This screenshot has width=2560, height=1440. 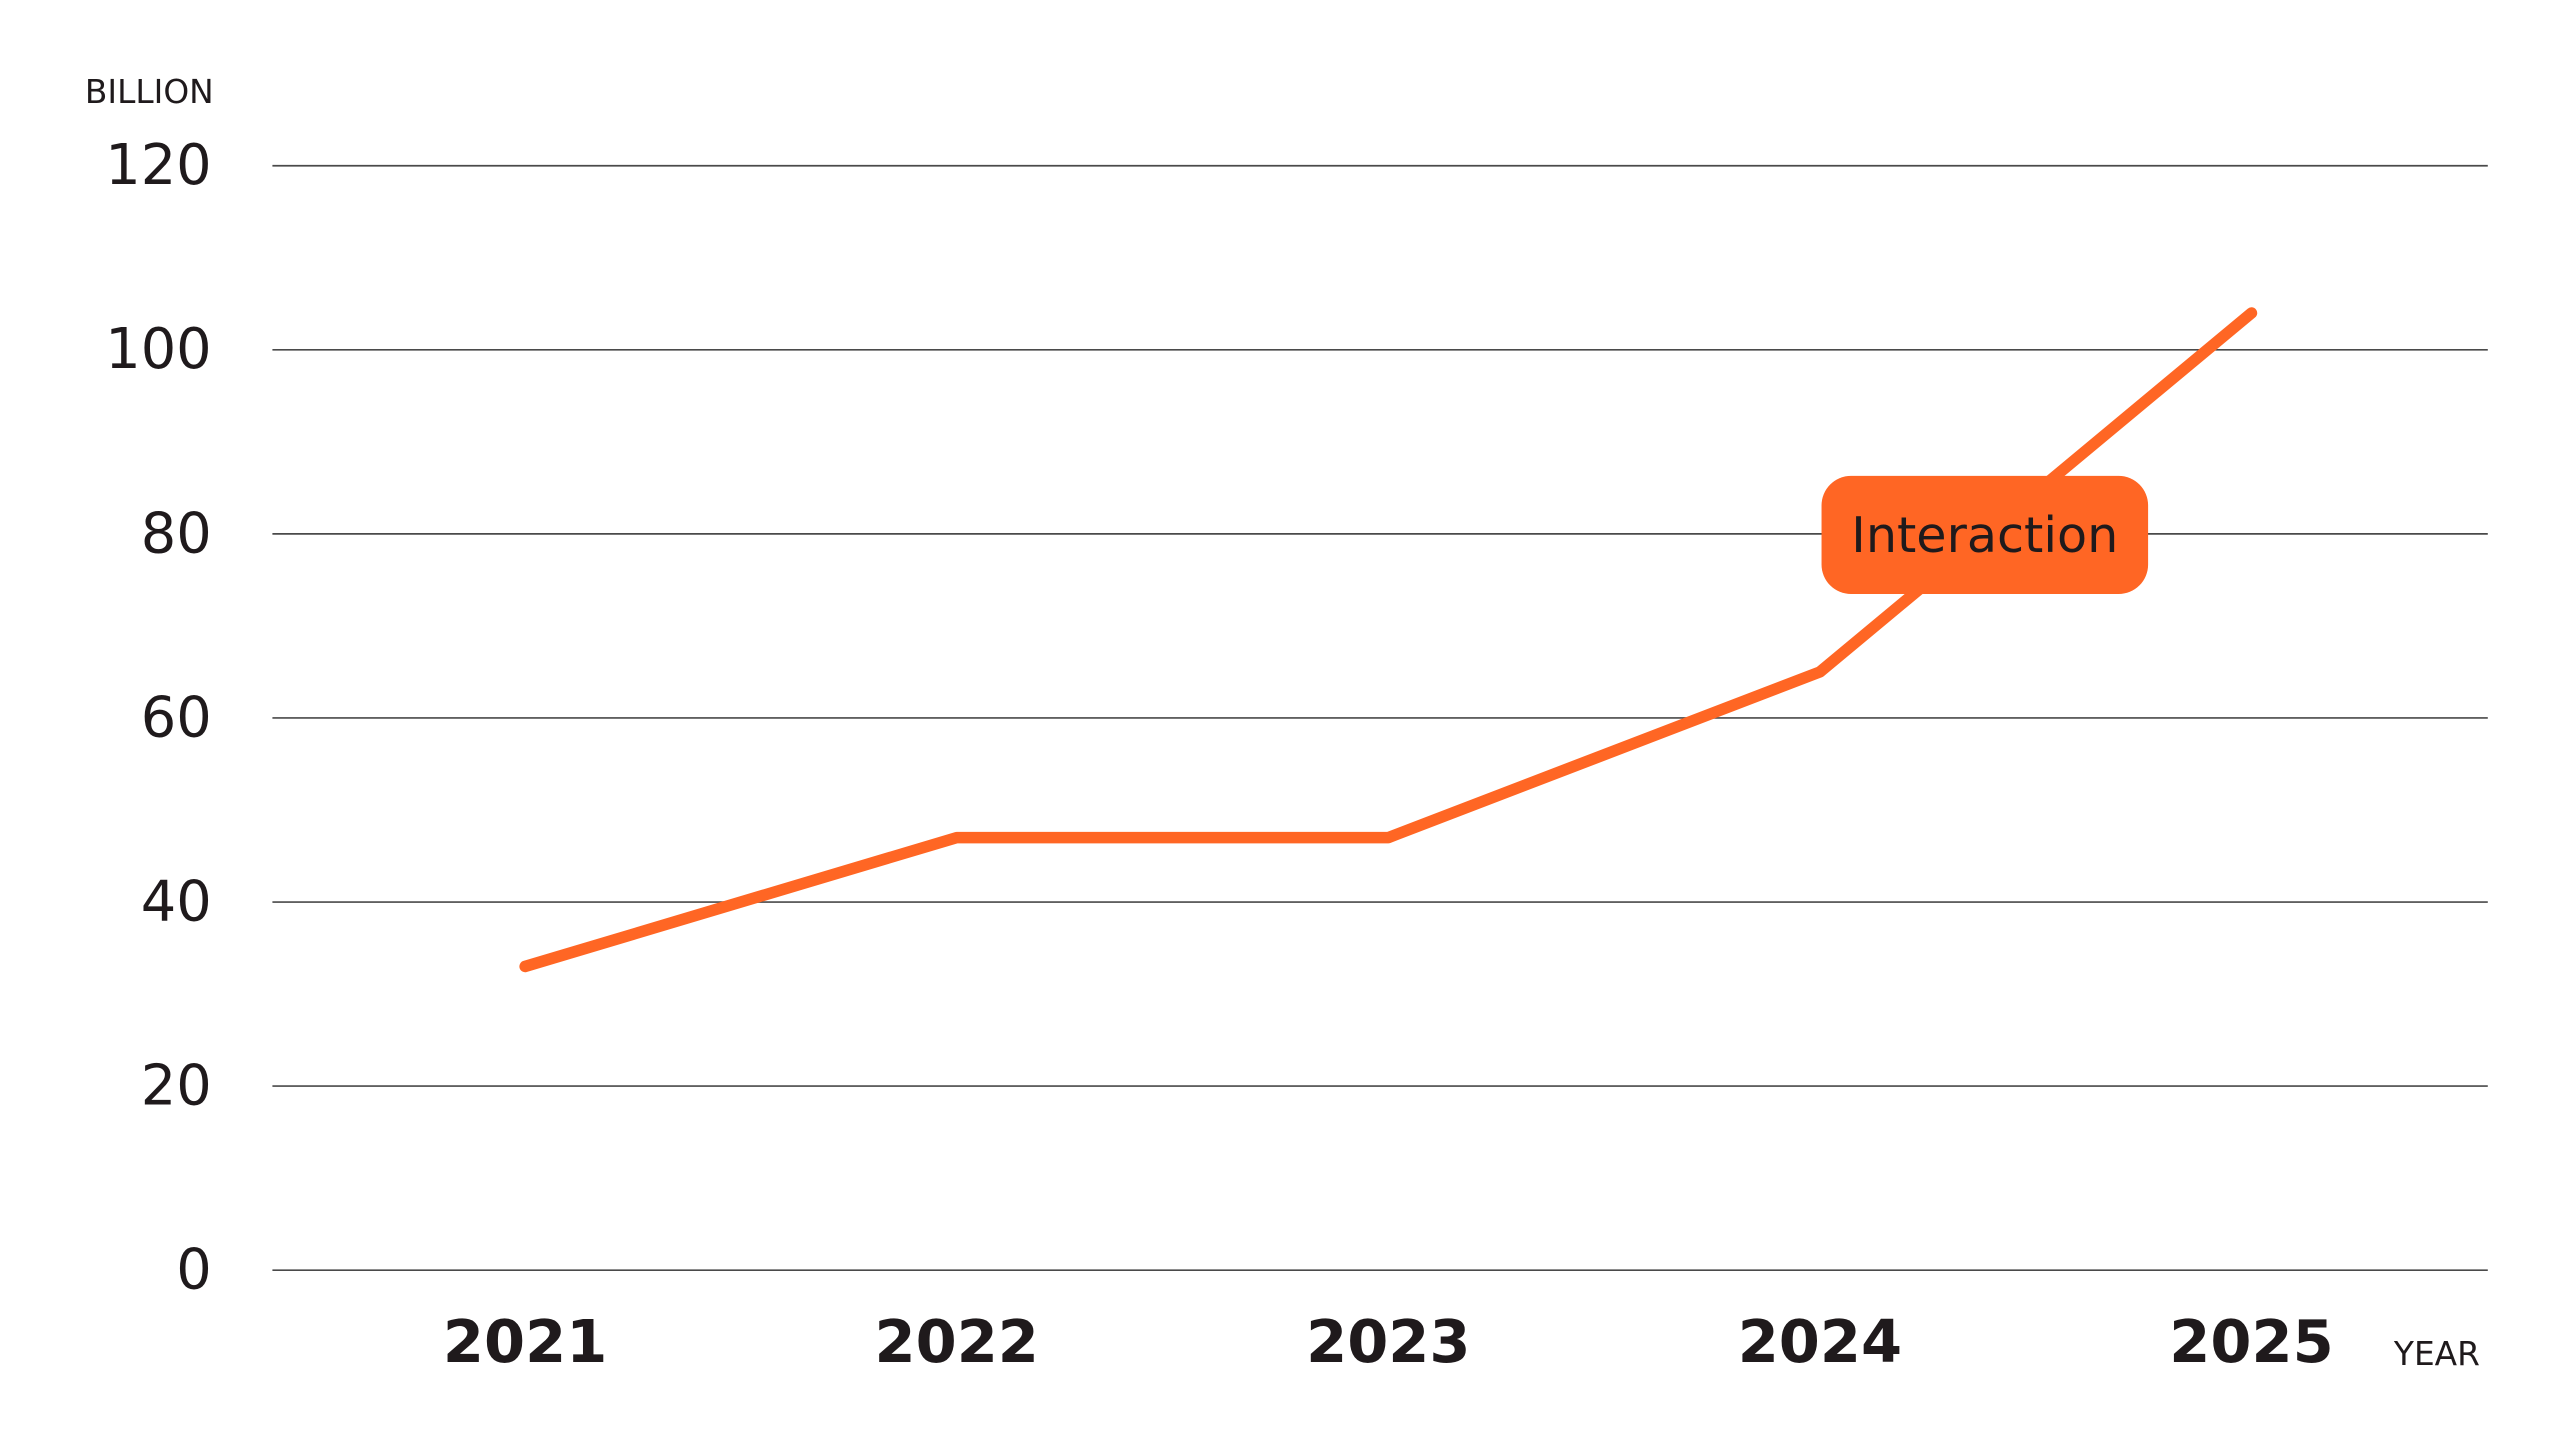 I want to click on y-tick-label: 120, so click(x=158, y=165).